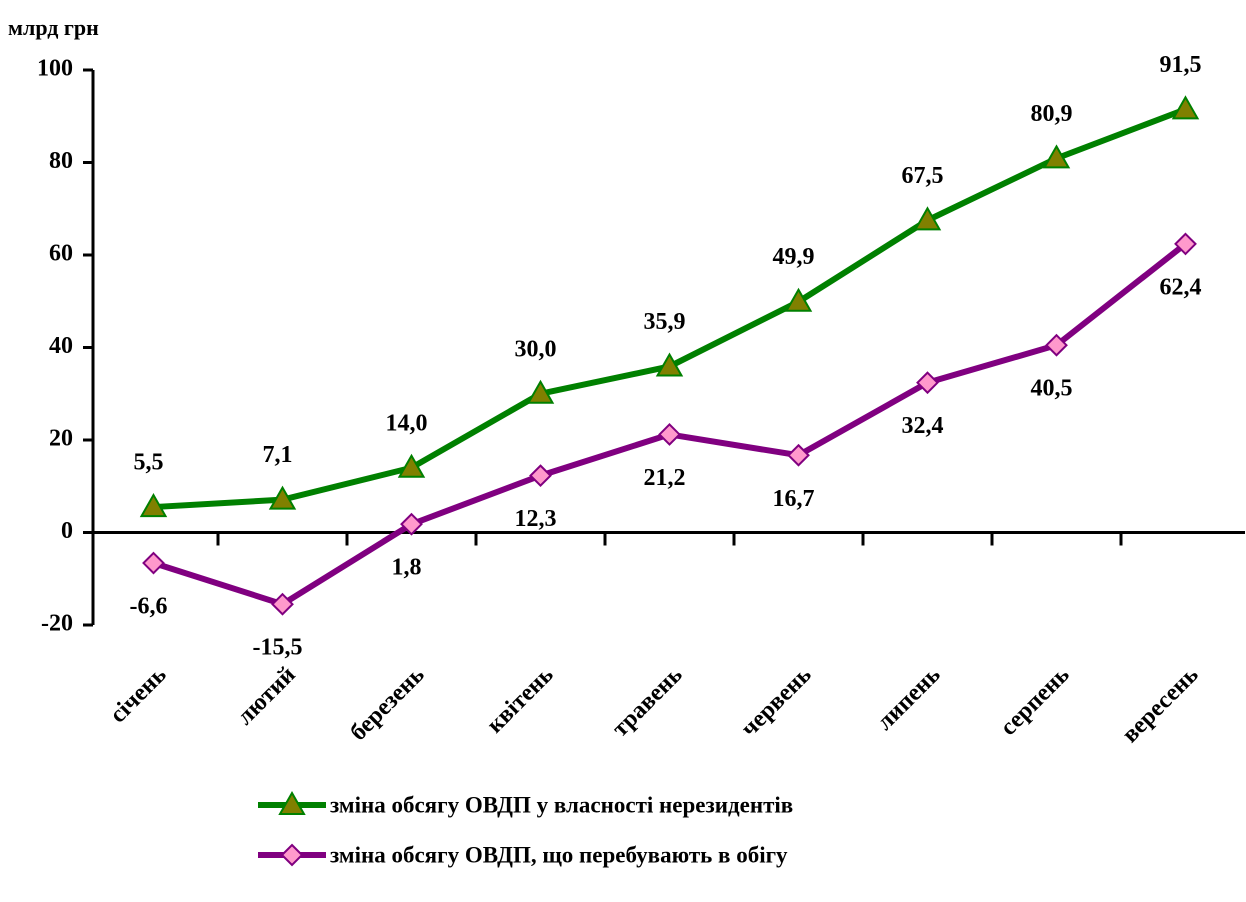 The width and height of the screenshot is (1246, 902). What do you see at coordinates (776, 702) in the screenshot?
I see `x-tick-label: червень` at bounding box center [776, 702].